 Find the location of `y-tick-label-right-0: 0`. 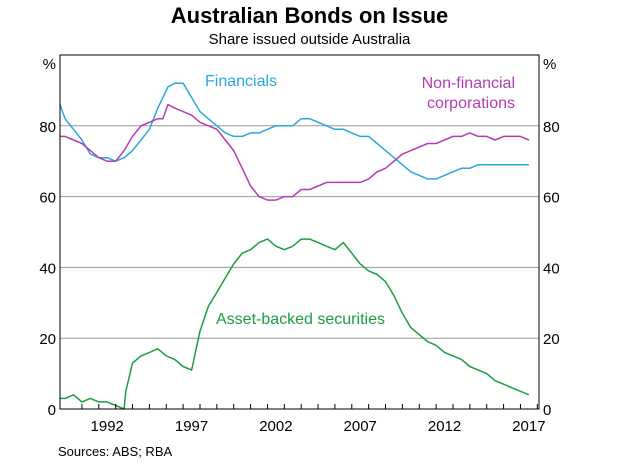

y-tick-label-right-0: 0 is located at coordinates (547, 410).